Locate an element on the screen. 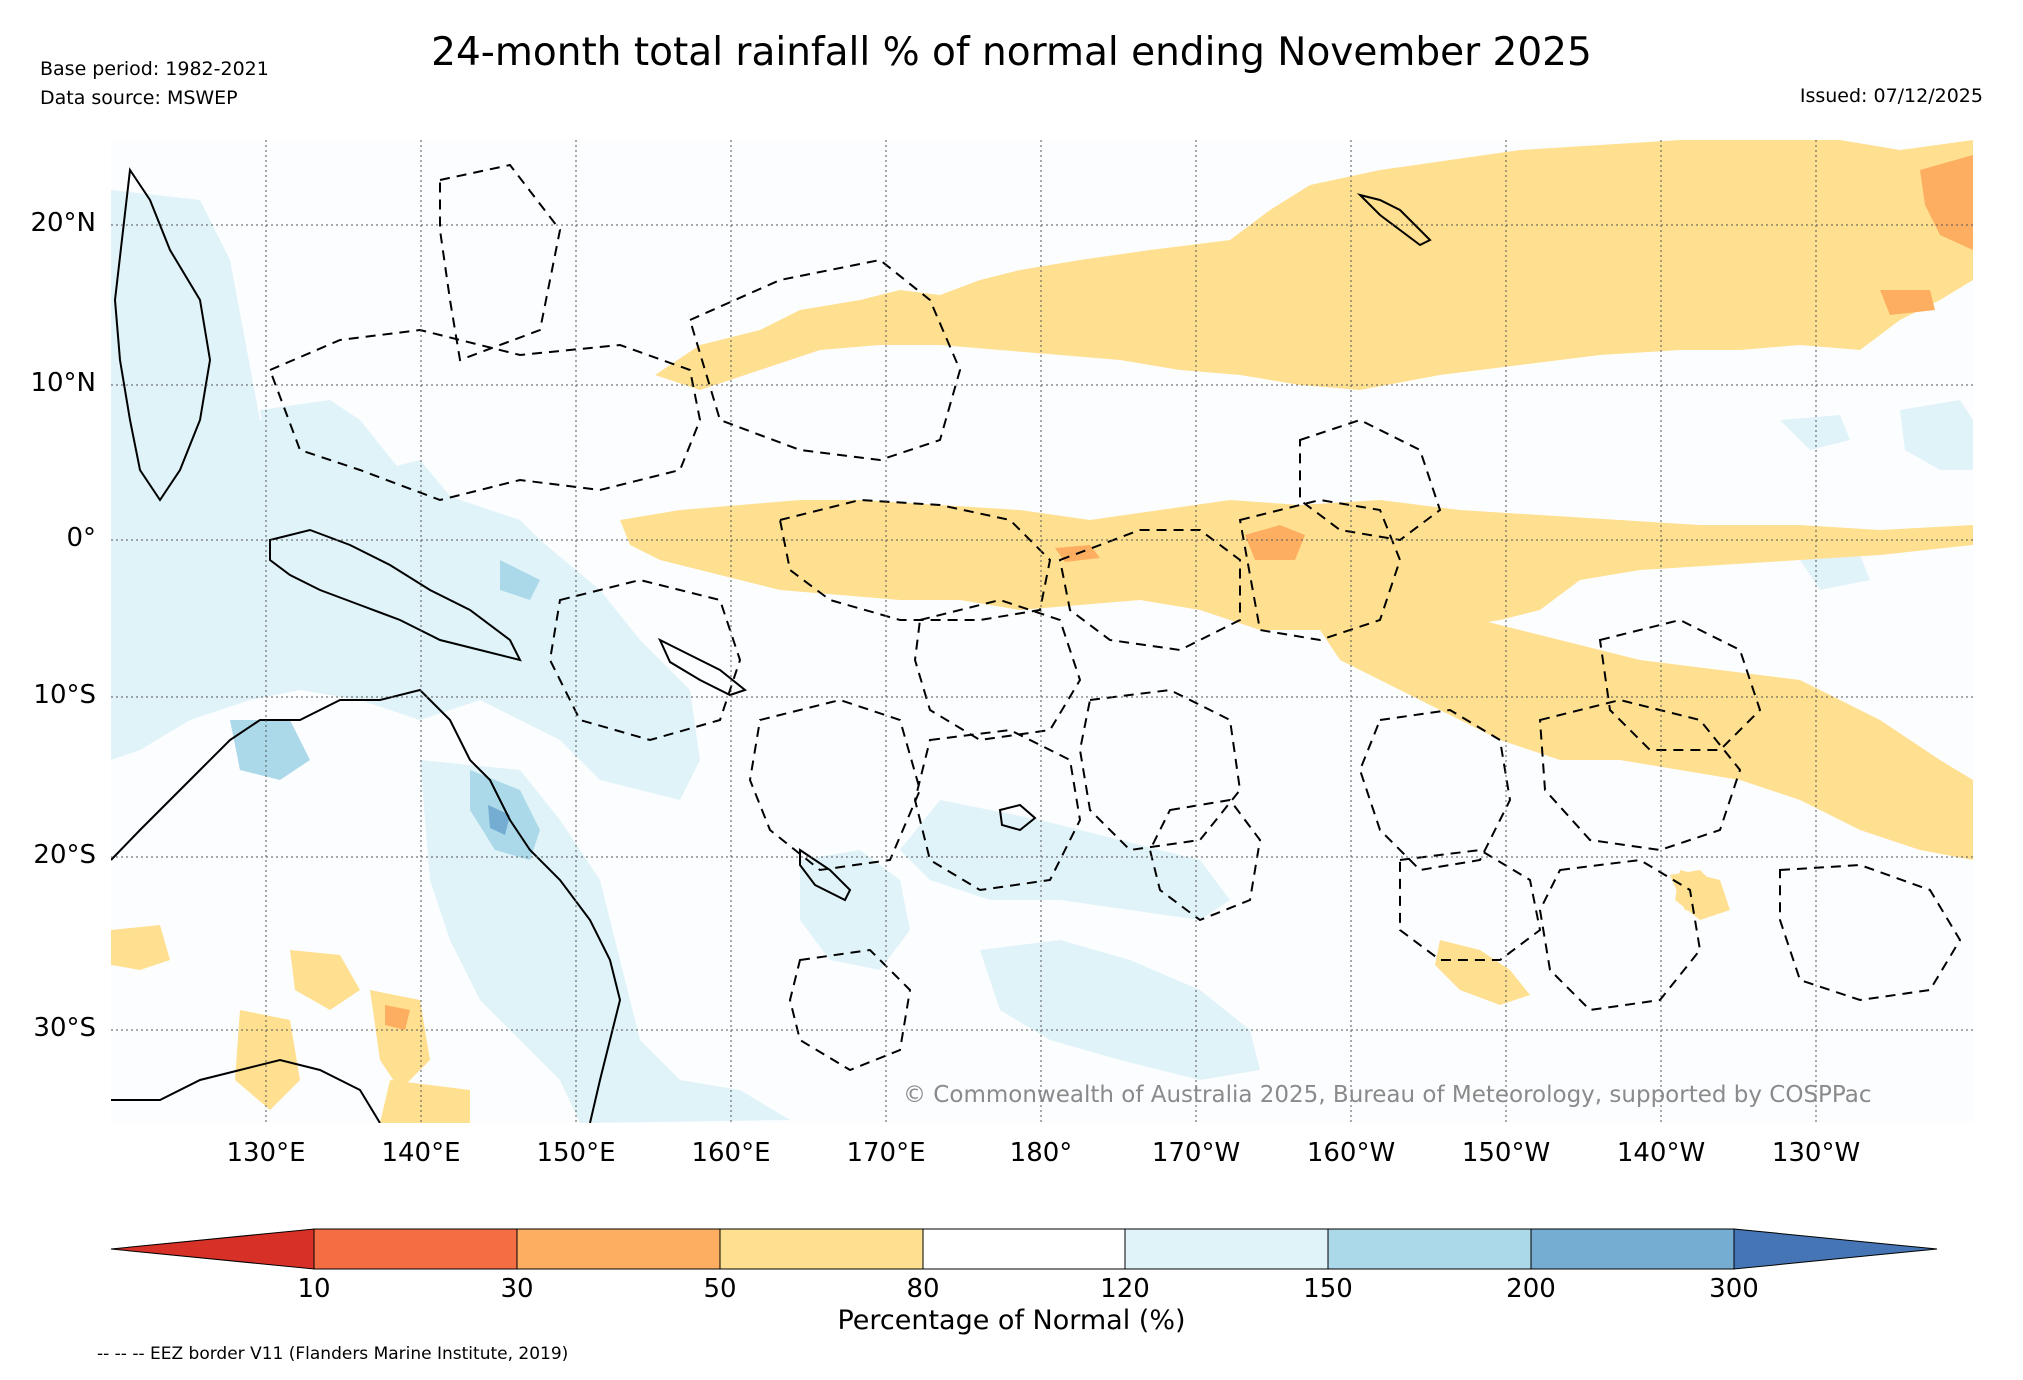 This screenshot has width=2023, height=1380. dry-region-mid-australia is located at coordinates (397, 1017).